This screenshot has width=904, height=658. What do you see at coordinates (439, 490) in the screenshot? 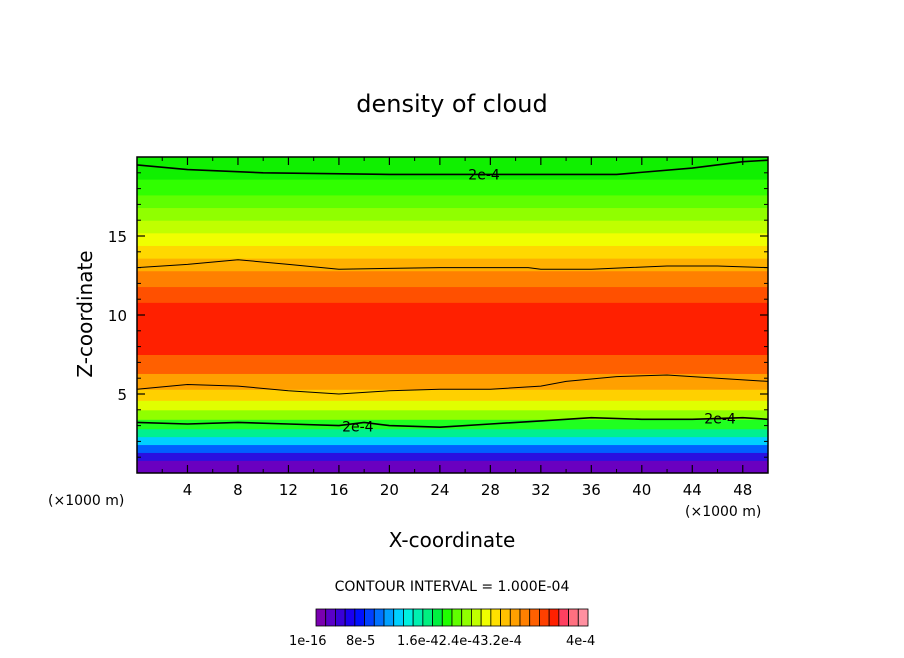
I see `x-tick-label-5: 24` at bounding box center [439, 490].